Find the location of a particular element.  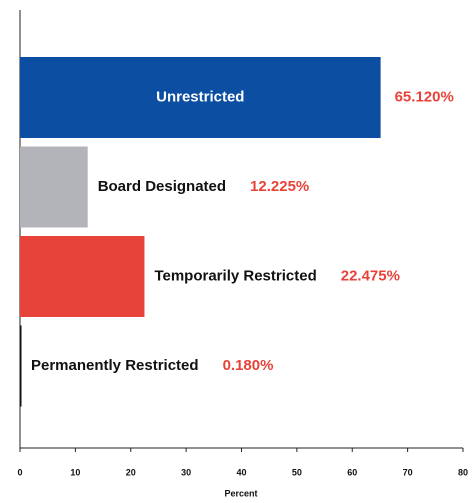

x-tick-label: 10 is located at coordinates (75, 472).